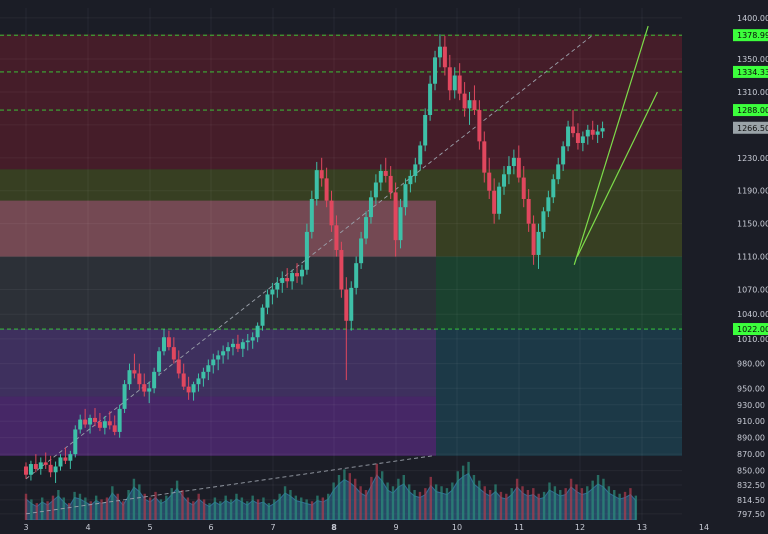 The height and width of the screenshot is (534, 768). Describe the element at coordinates (559, 392) in the screenshot. I see `zone-teal-right-zone` at that location.